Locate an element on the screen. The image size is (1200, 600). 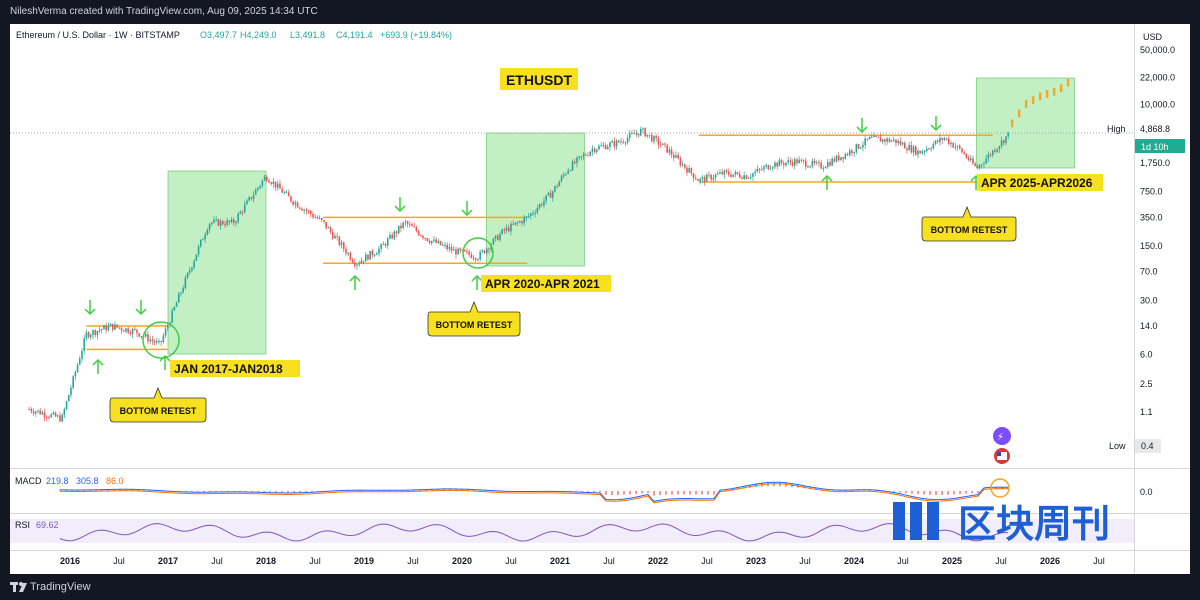
down-arrow-icon is located at coordinates (862, 126).